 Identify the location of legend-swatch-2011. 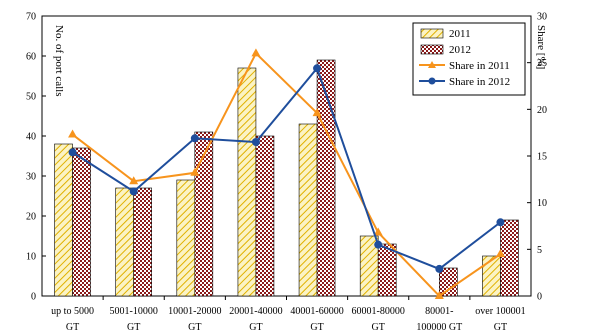
(432, 33).